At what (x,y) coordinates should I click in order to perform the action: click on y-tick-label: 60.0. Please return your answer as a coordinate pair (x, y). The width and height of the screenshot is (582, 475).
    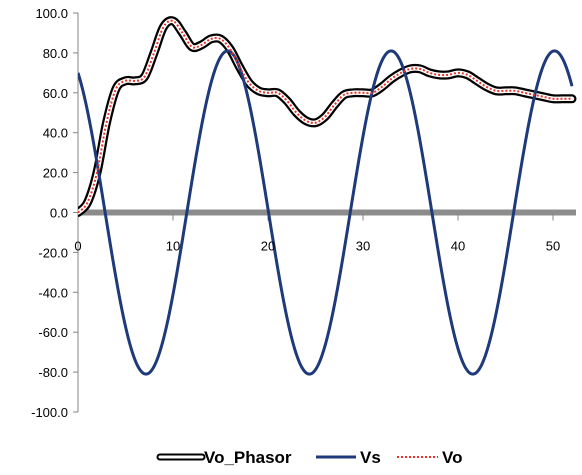
    Looking at the image, I should click on (55, 93).